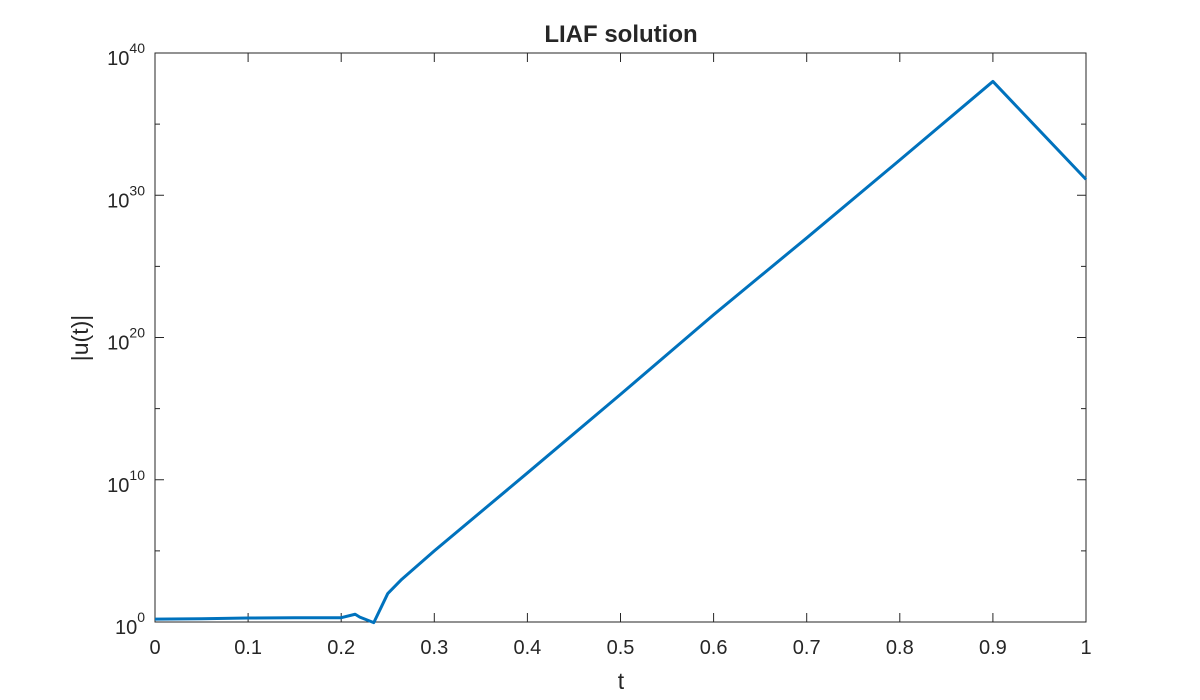 This screenshot has height=700, width=1200. Describe the element at coordinates (714, 648) in the screenshot. I see `x-tick-label: 0.6` at that location.